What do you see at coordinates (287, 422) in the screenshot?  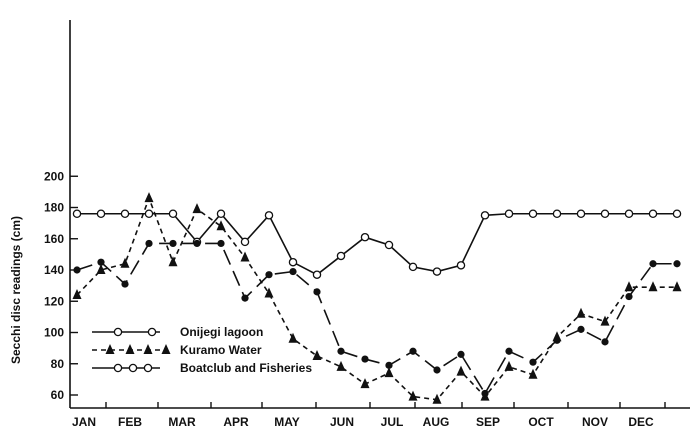 I see `x-tick-label: MAY` at bounding box center [287, 422].